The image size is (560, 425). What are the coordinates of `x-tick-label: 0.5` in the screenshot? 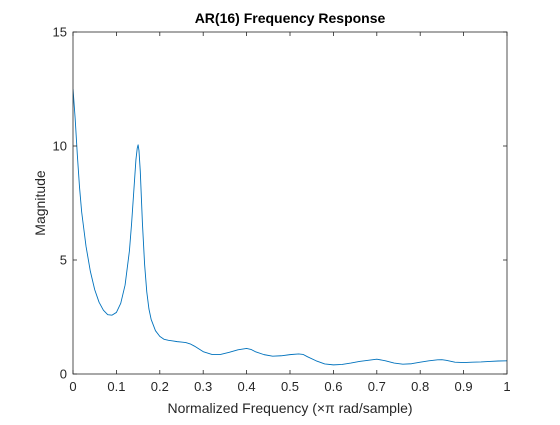 It's located at (290, 386).